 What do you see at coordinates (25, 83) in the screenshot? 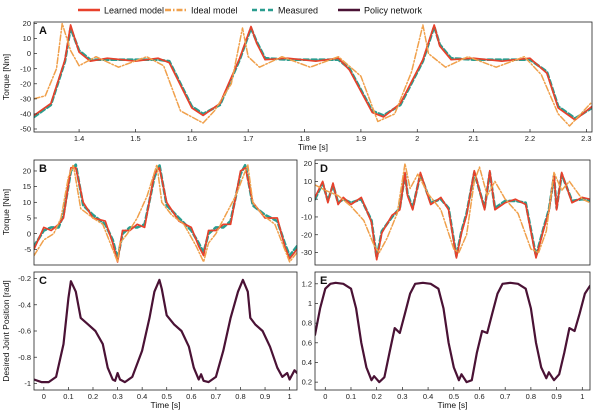
I see `y-tick-label-a: -20` at bounding box center [25, 83].